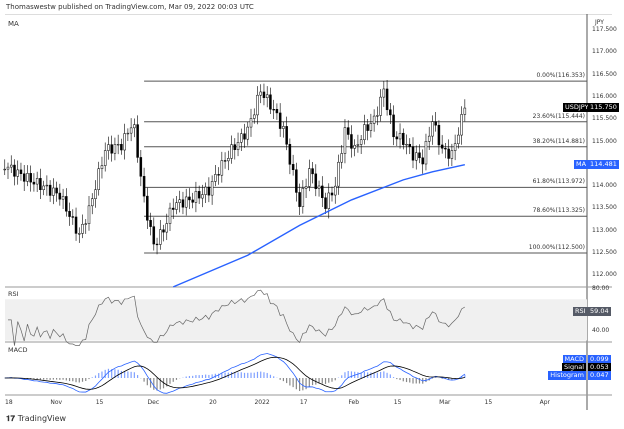  What do you see at coordinates (556, 247) in the screenshot?
I see `fib-level-label: 100.00%(112.500)` at bounding box center [556, 247].